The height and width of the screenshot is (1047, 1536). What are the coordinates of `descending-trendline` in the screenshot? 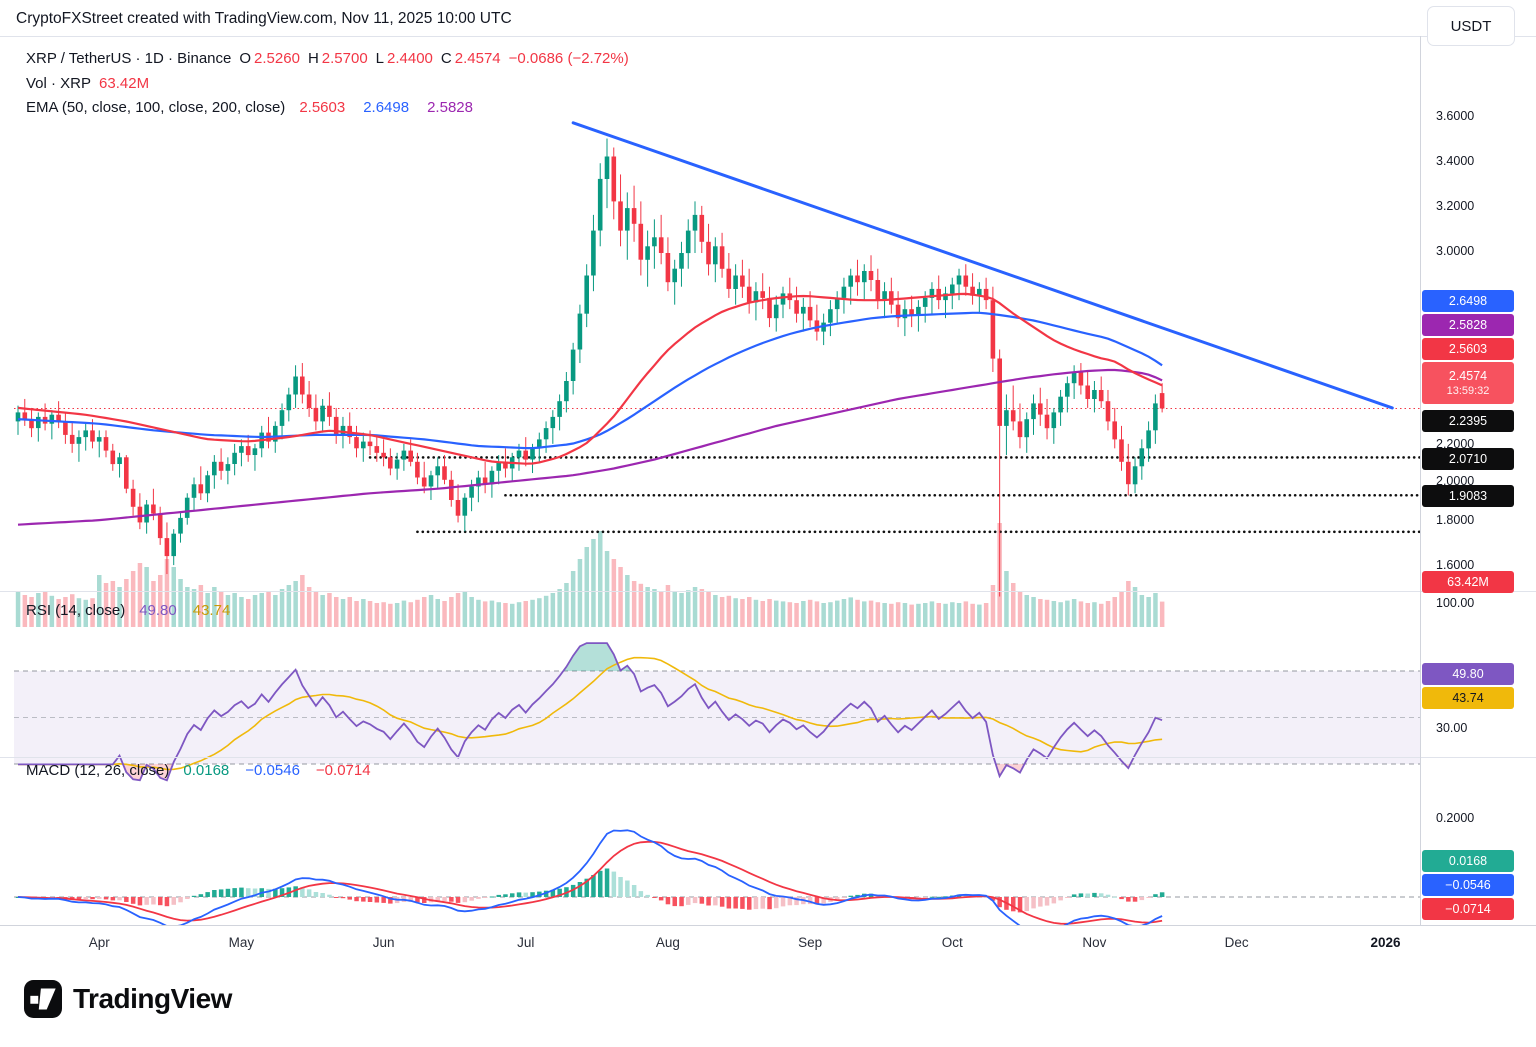 It's located at (982, 265).